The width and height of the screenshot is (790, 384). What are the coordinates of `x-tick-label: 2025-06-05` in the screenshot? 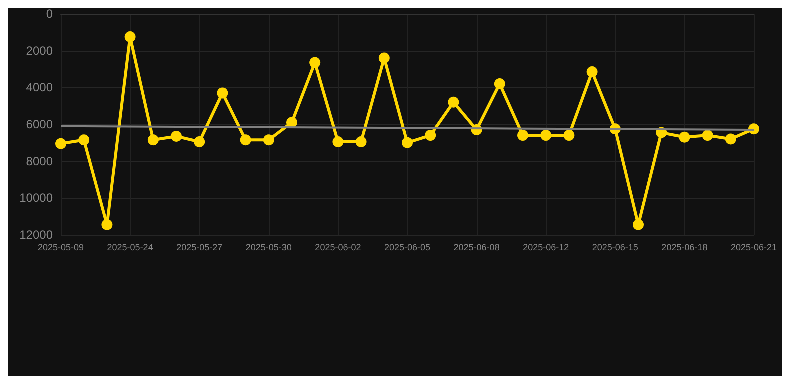 It's located at (407, 247).